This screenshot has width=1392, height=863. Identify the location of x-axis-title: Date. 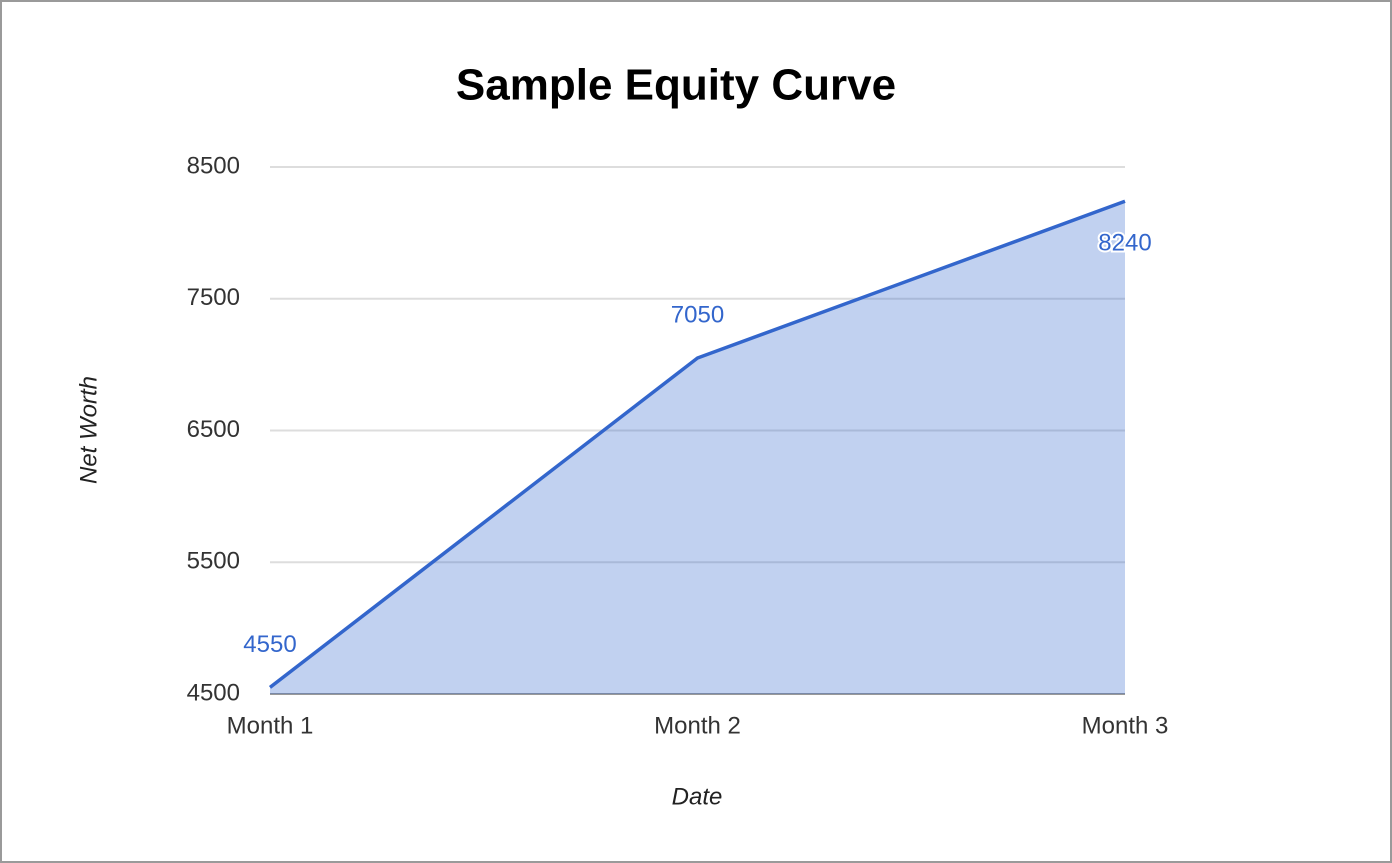
(697, 796).